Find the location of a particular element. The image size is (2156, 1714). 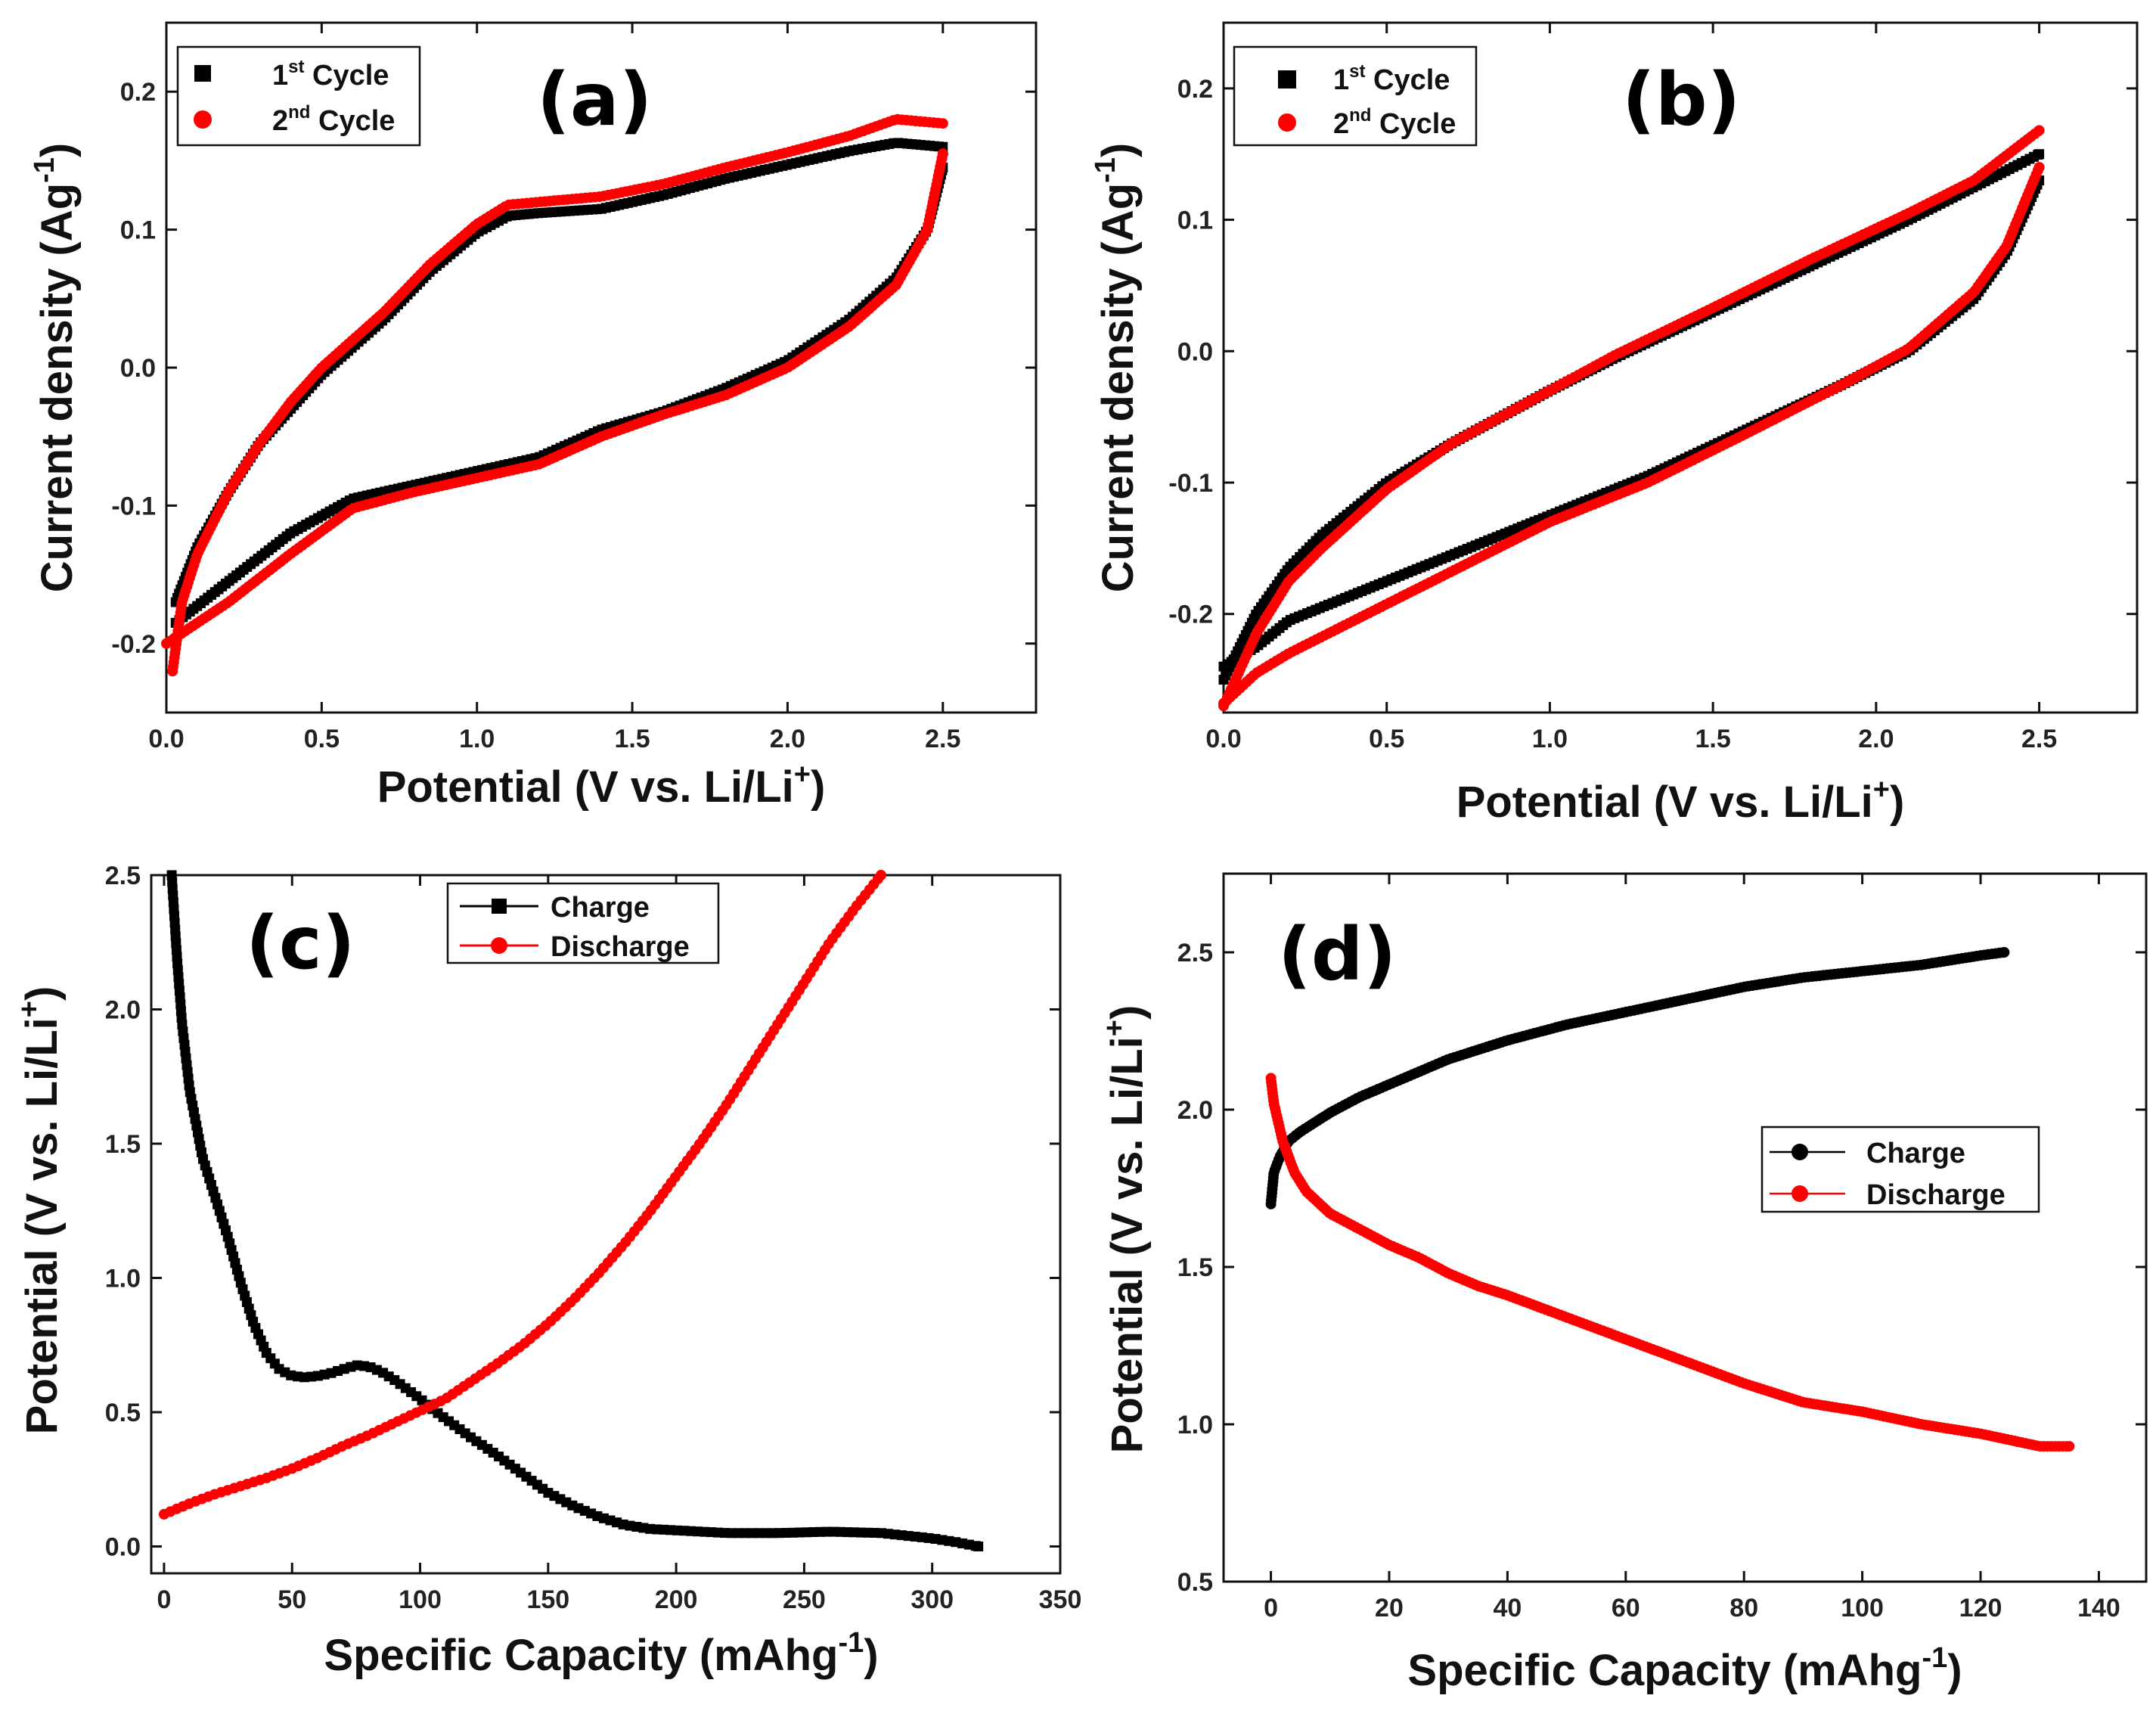

panel-a-legend-marker-cycle2 is located at coordinates (203, 119).